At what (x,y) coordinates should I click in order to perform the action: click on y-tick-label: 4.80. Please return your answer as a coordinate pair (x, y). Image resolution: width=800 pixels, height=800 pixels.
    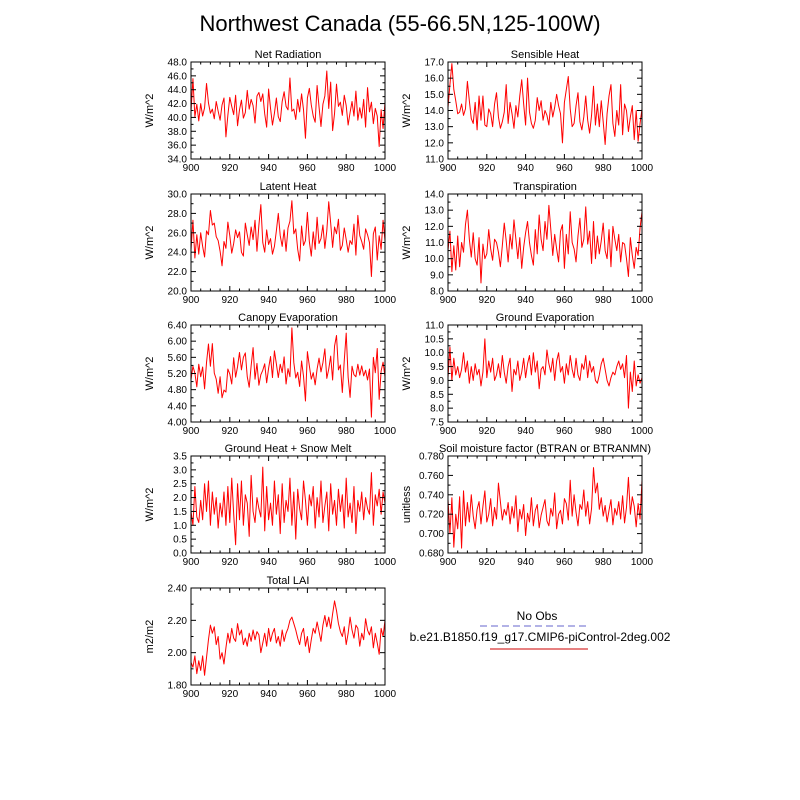
    Looking at the image, I should click on (178, 390).